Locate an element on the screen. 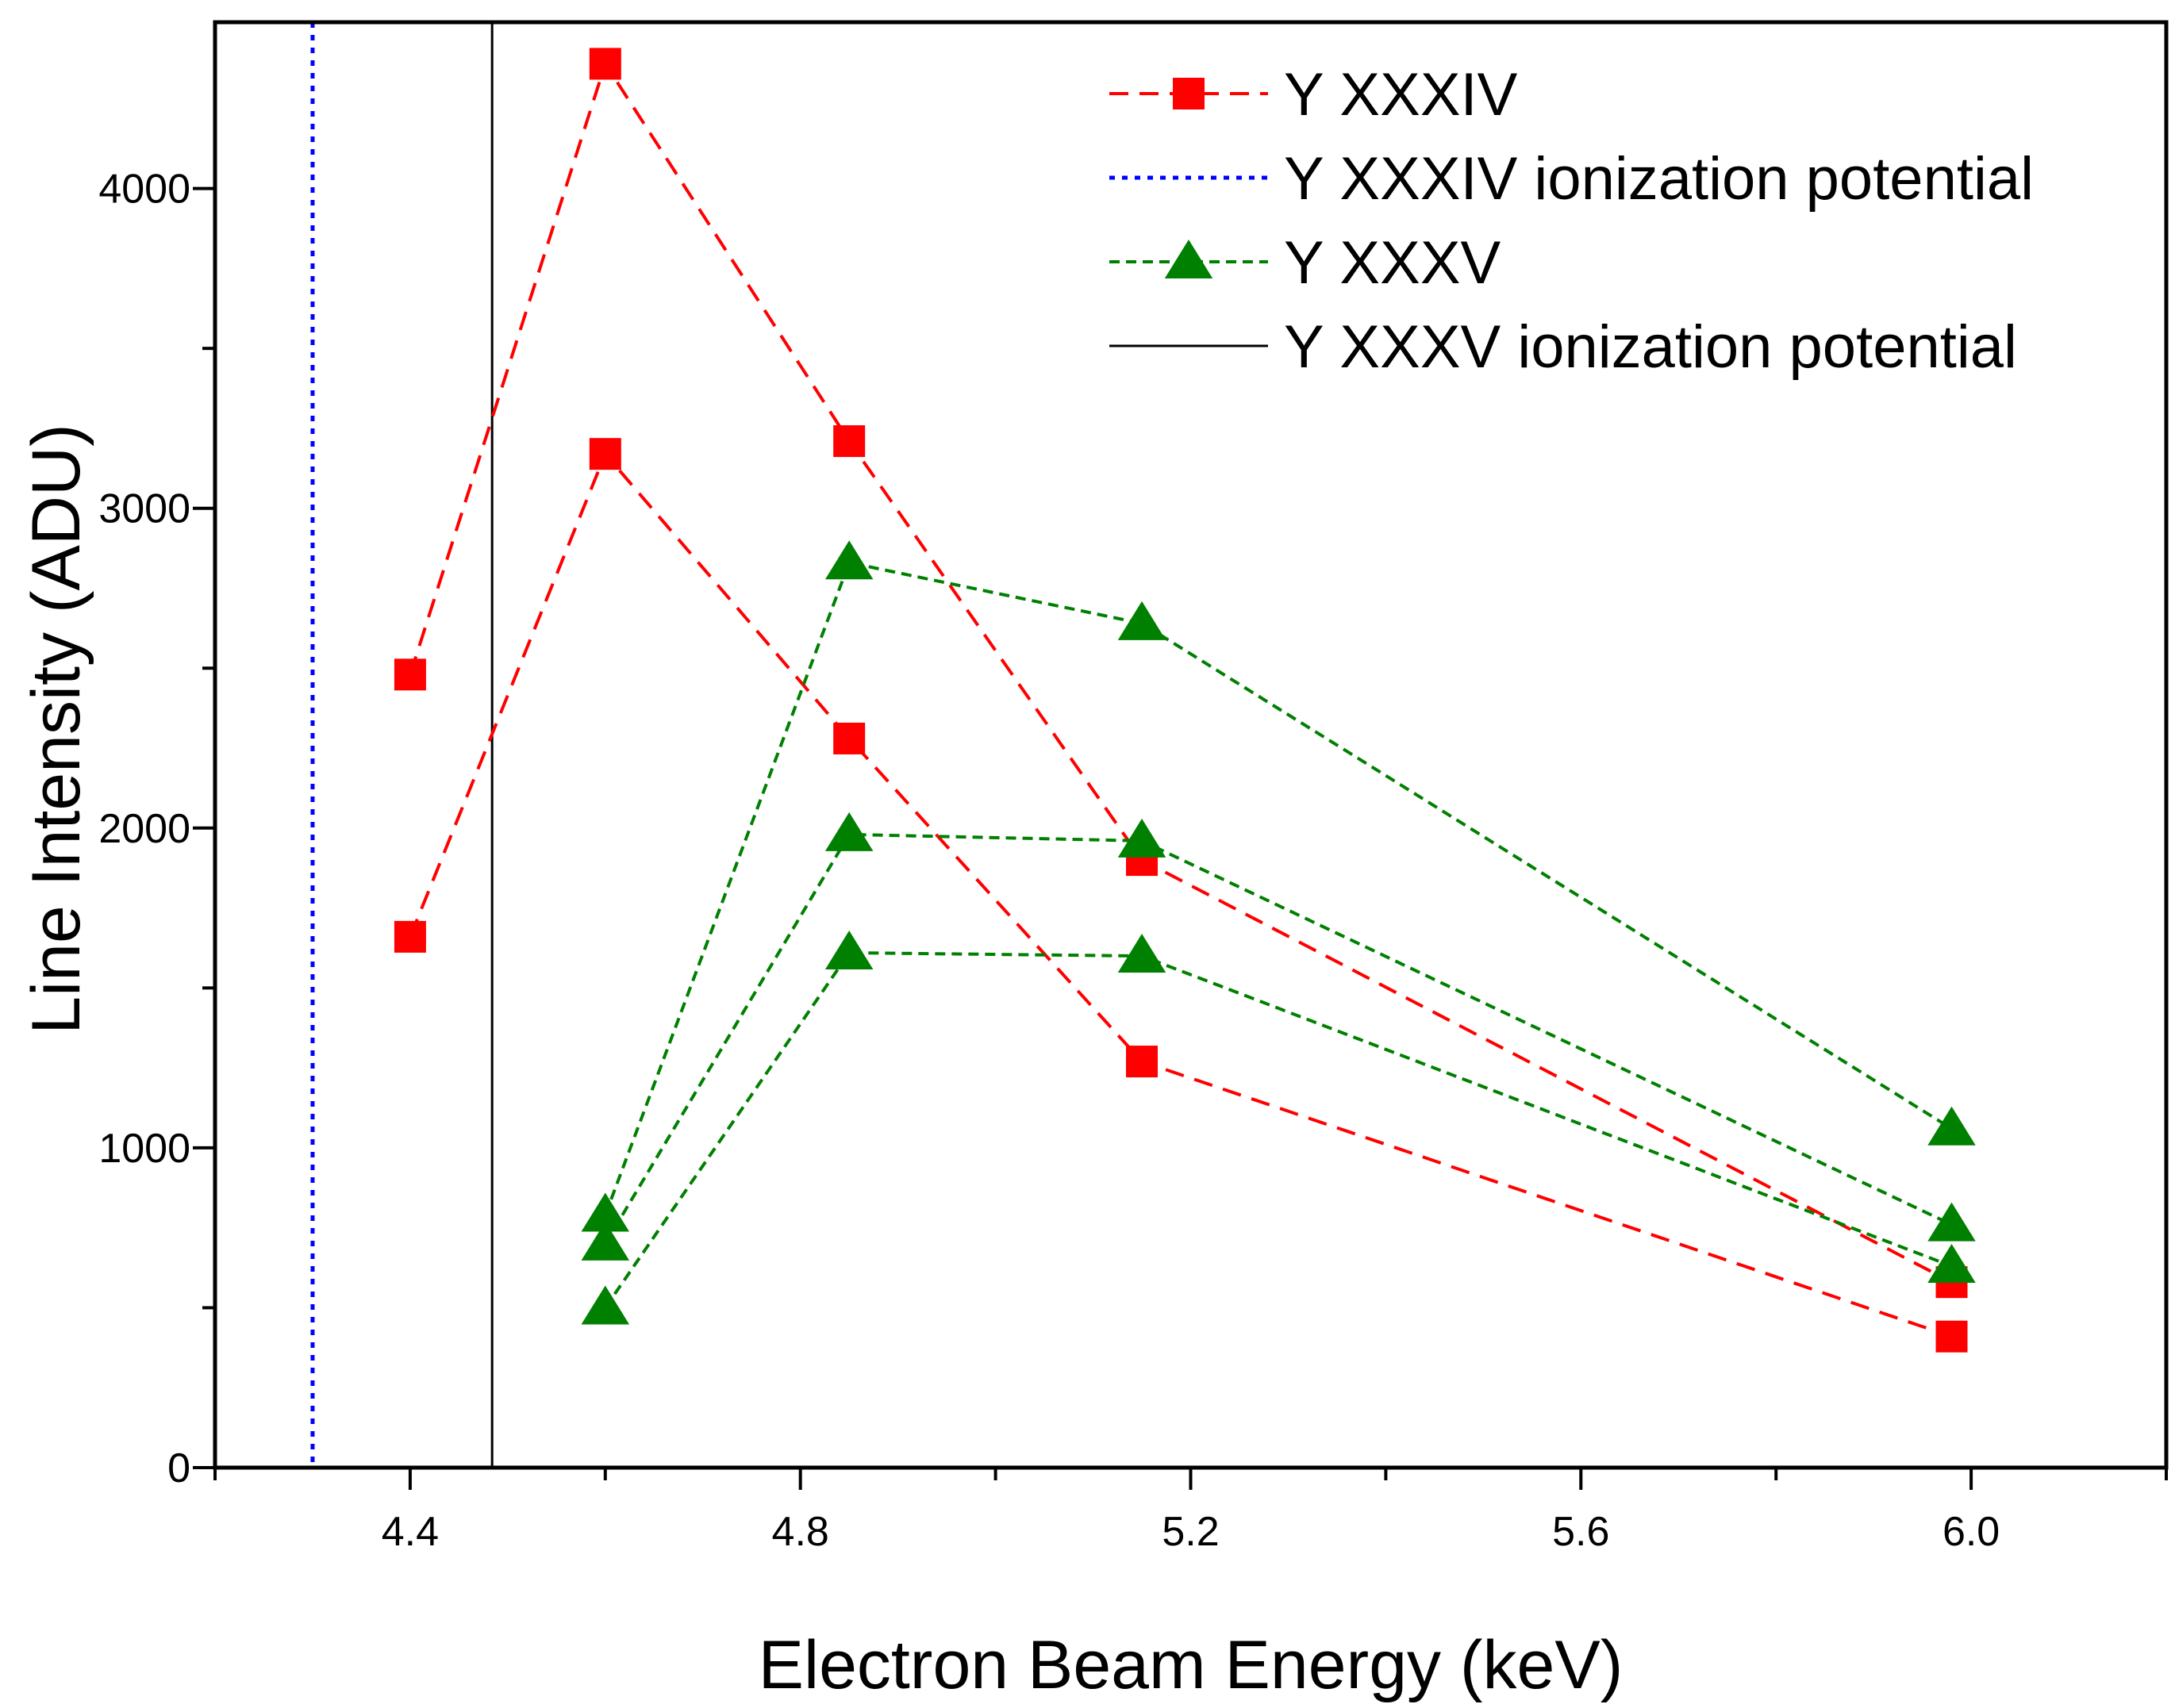 The height and width of the screenshot is (1708, 2175). legend-label: Y XXXV is located at coordinates (1393, 263).